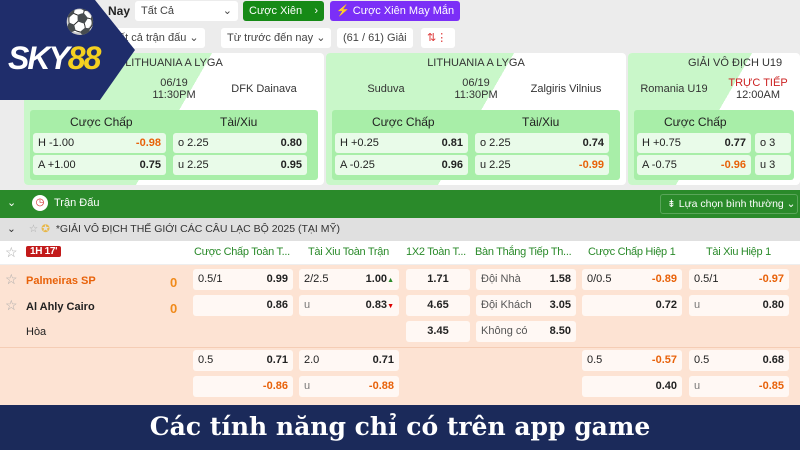 The image size is (800, 450). Describe the element at coordinates (526, 305) in the screenshot. I see `odds-cell: Đội Khách 3.05` at that location.